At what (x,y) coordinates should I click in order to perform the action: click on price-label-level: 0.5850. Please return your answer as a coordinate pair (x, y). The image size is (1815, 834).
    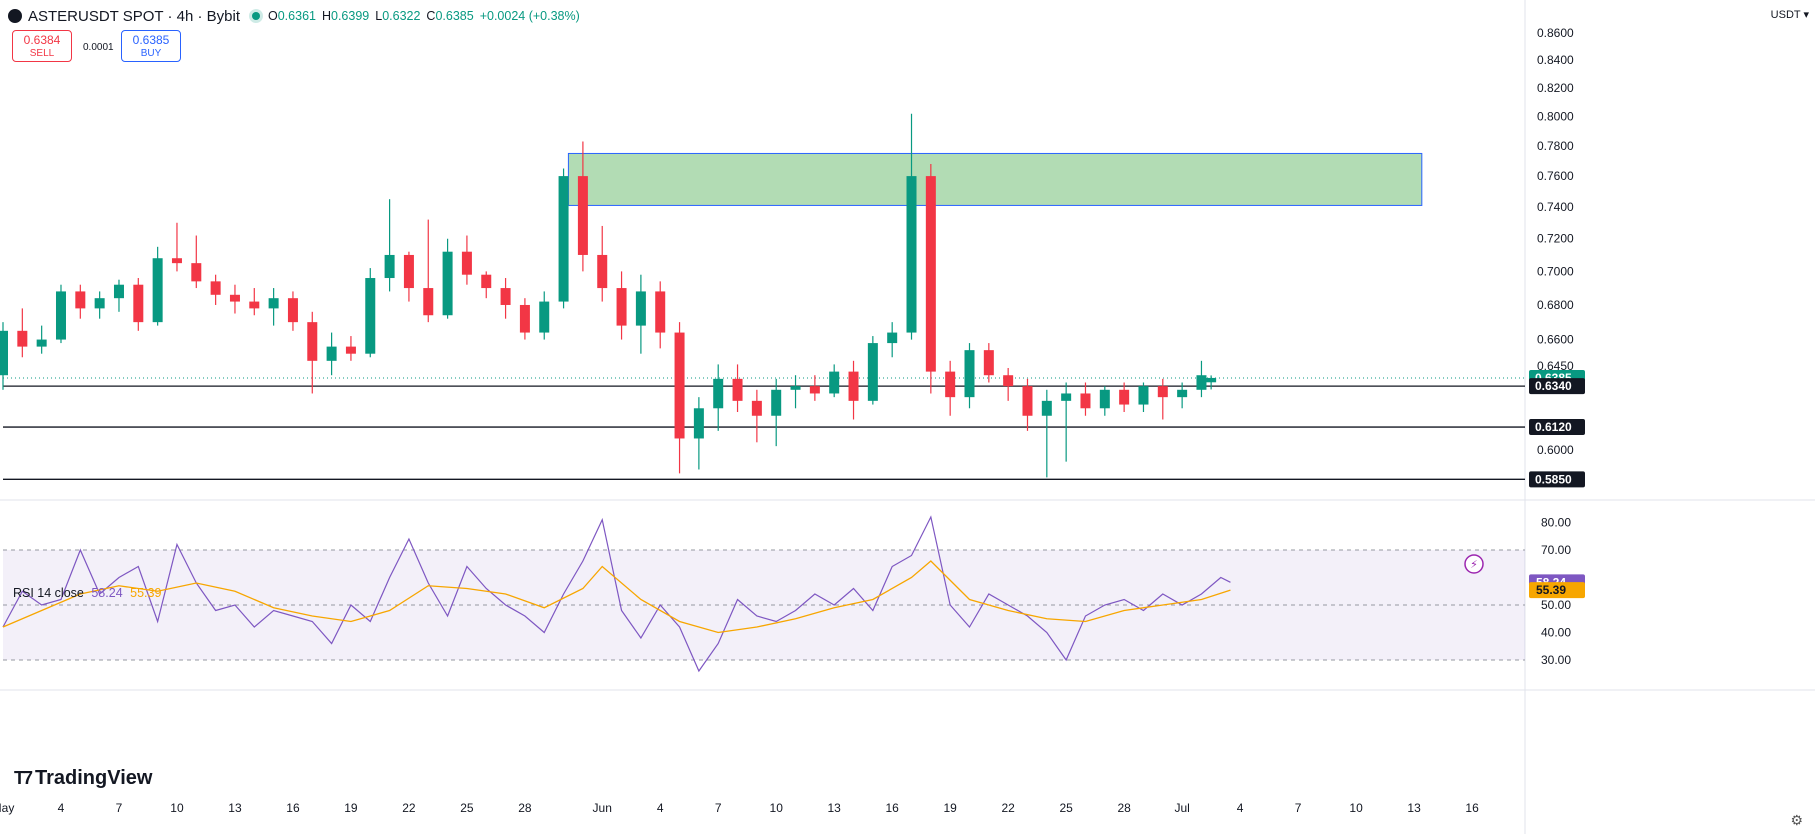
    Looking at the image, I should click on (1553, 479).